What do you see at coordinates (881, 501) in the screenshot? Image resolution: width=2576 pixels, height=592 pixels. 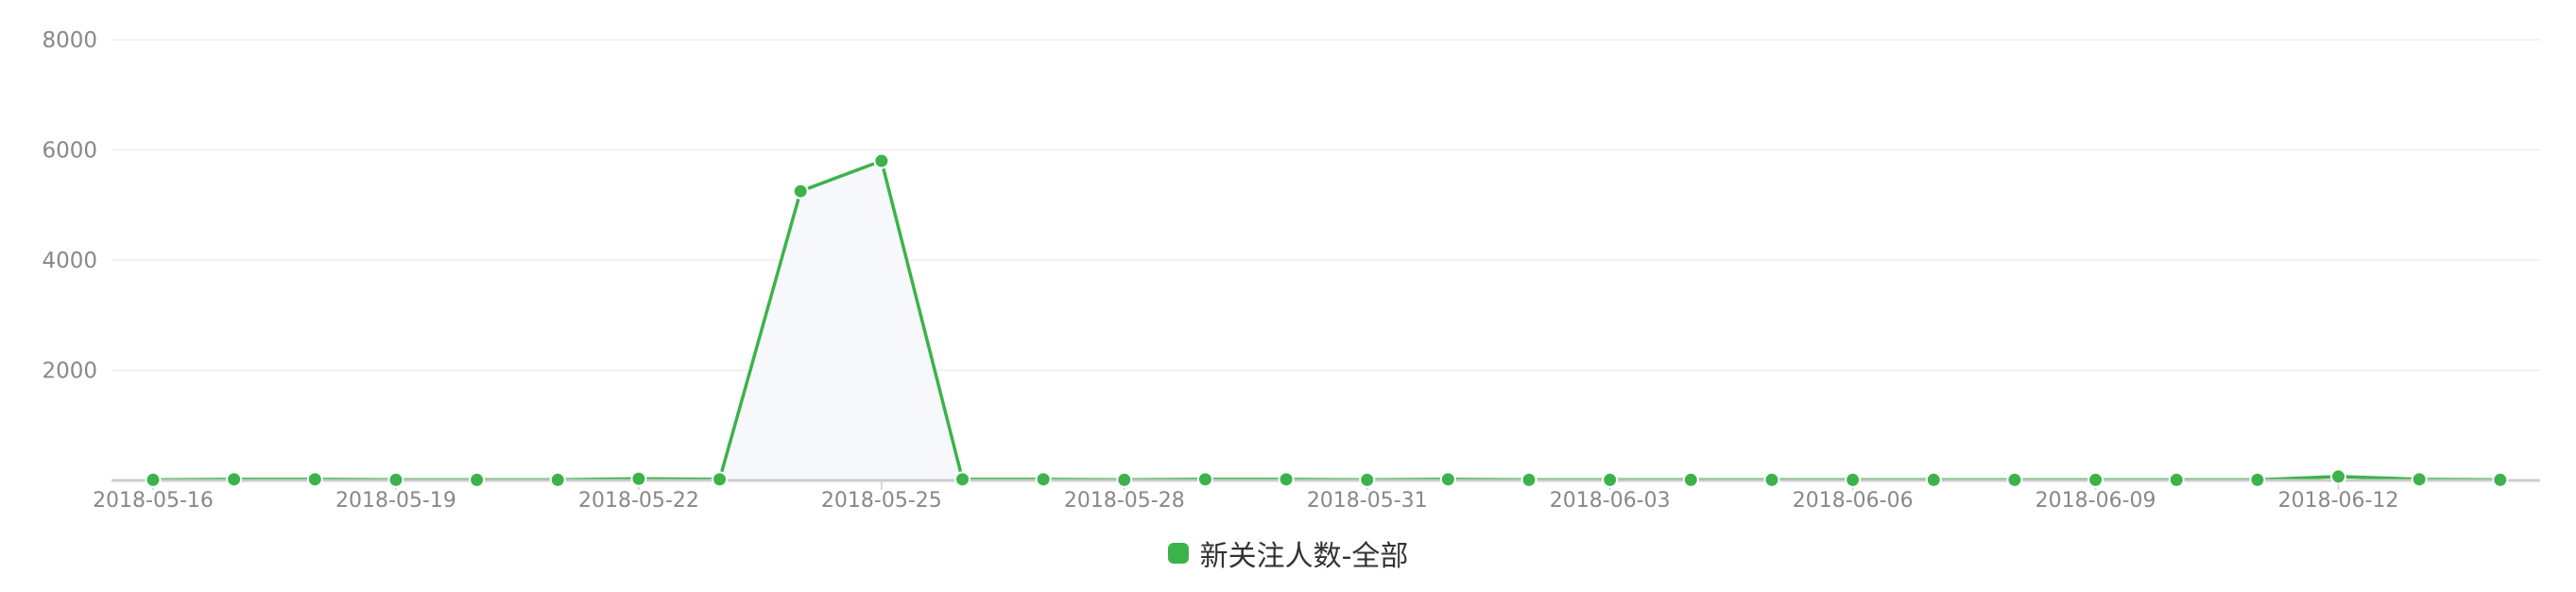 I see `x-tick-label: 2018-05-25` at bounding box center [881, 501].